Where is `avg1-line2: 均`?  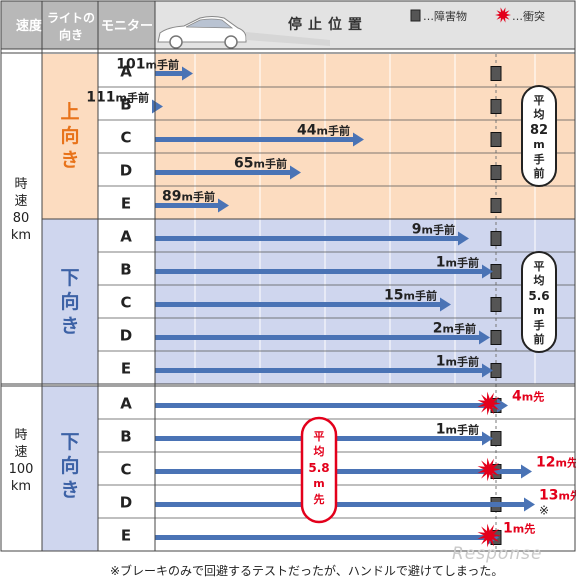
avg1-line2: 均 is located at coordinates (539, 280).